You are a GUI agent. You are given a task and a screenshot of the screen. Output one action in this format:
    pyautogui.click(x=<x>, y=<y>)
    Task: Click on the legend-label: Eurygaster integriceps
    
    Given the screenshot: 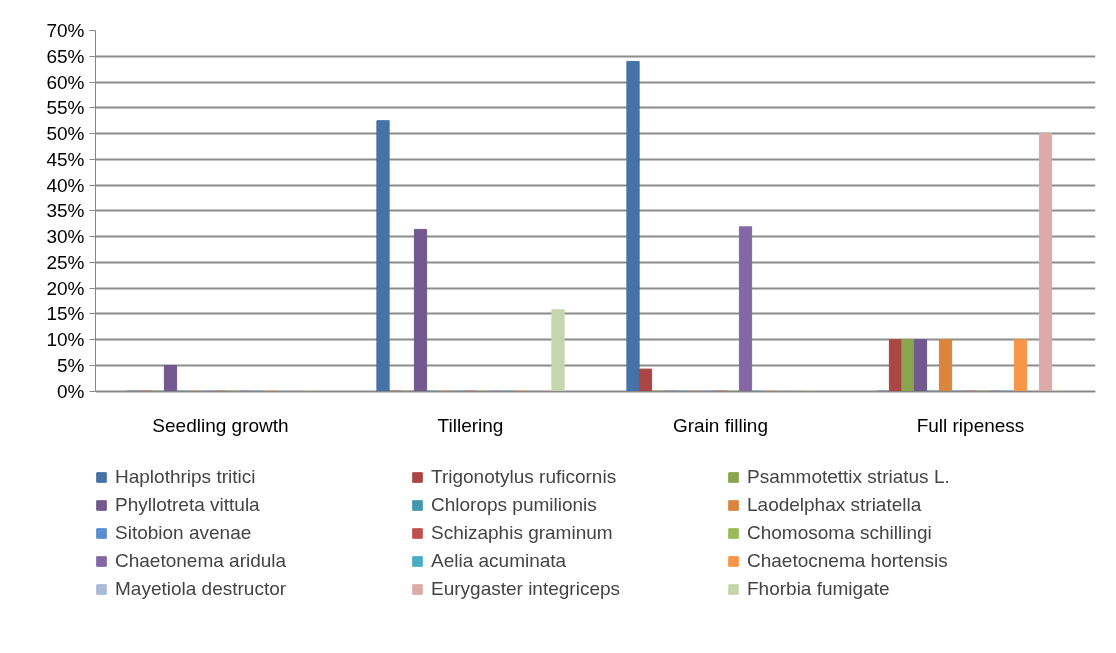 What is the action you would take?
    pyautogui.click(x=526, y=589)
    